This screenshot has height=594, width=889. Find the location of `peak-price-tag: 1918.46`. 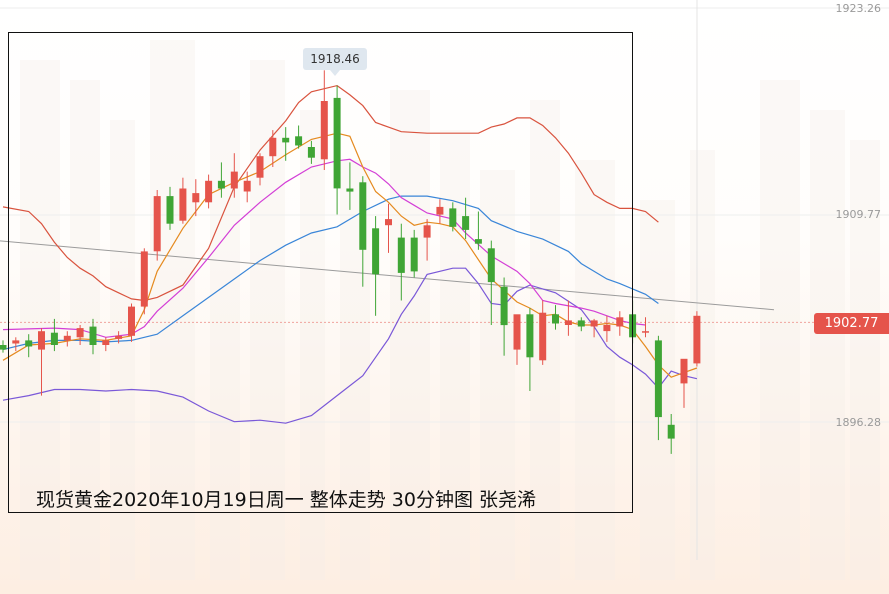

peak-price-tag: 1918.46 is located at coordinates (335, 62).